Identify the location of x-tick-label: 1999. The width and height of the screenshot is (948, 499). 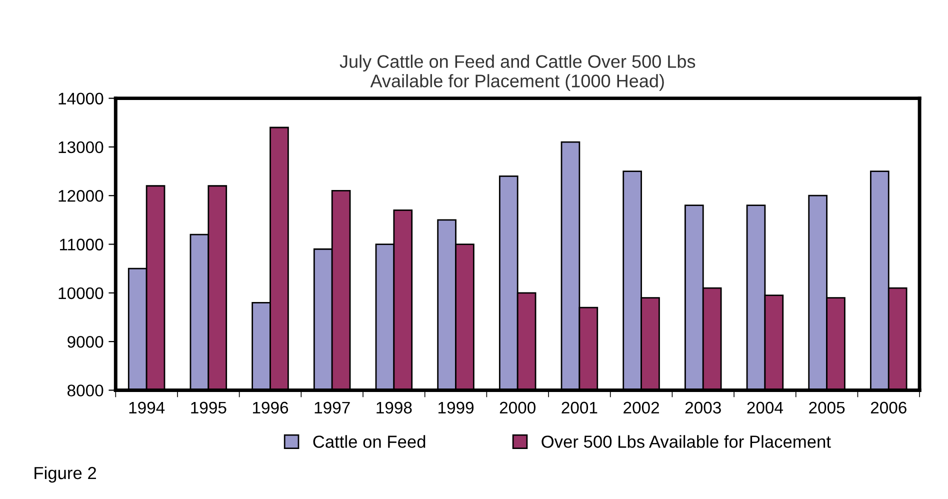
(456, 408).